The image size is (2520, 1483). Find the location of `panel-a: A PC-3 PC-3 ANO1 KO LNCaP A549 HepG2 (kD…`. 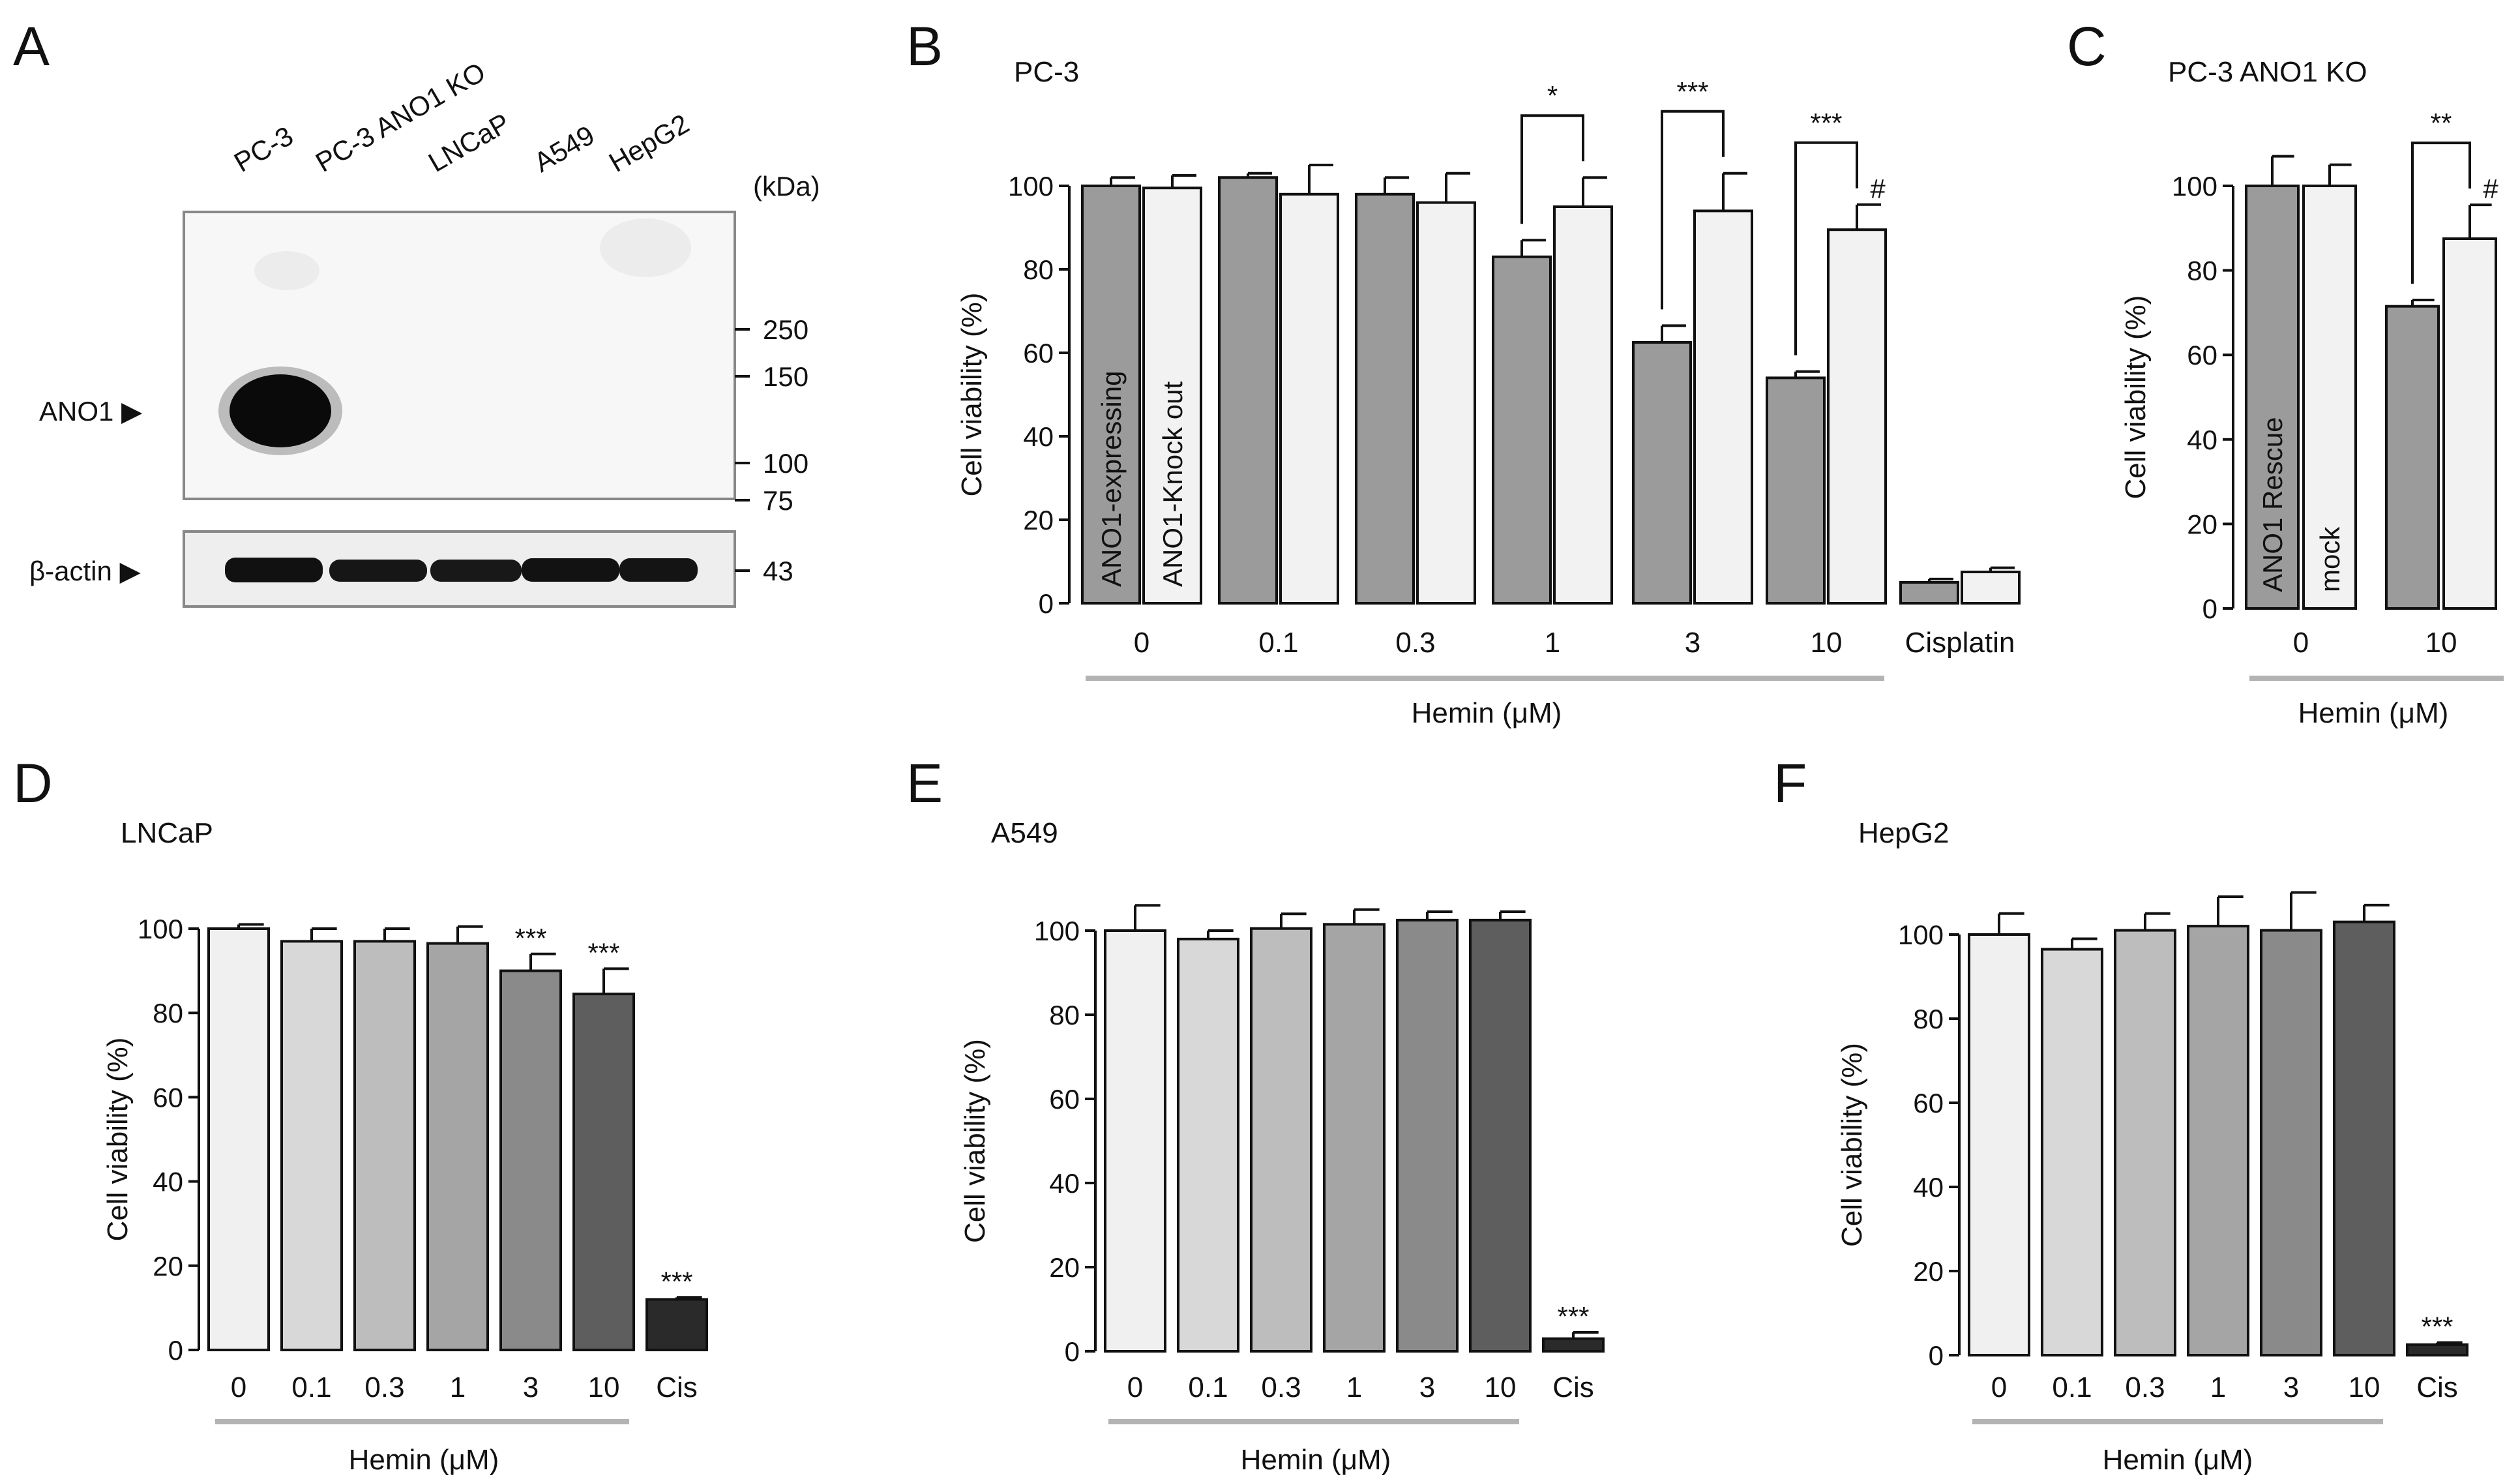

panel-a: A PC-3 PC-3 ANO1 KO LNCaP A549 HepG2 (kD… is located at coordinates (417, 312).